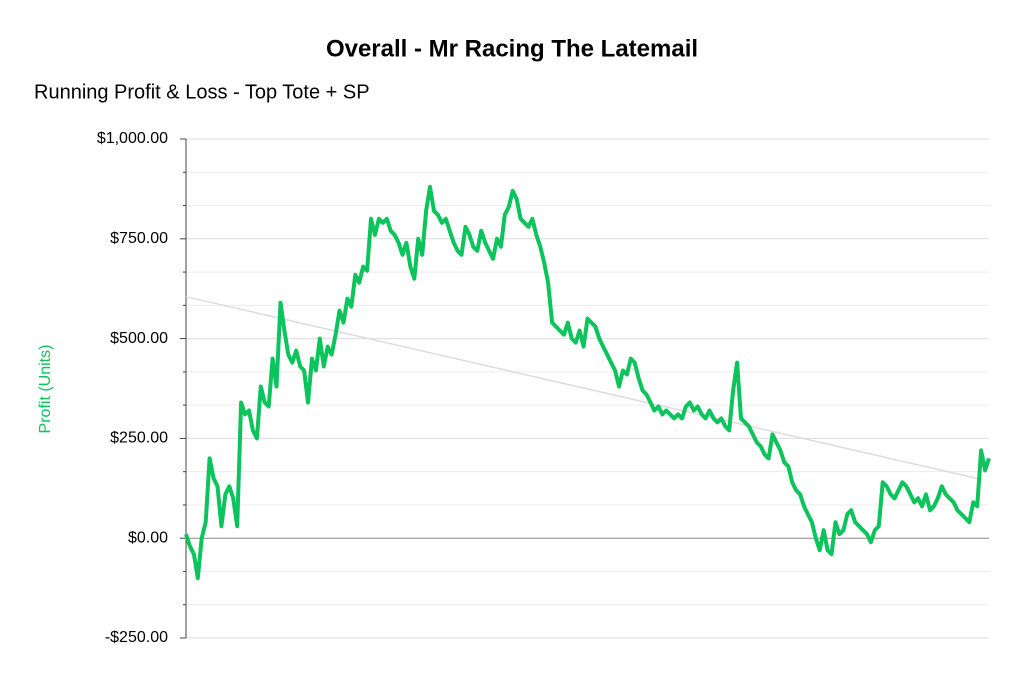 Image resolution: width=1024 pixels, height=684 pixels. What do you see at coordinates (148, 537) in the screenshot?
I see `y-tick-label: $0.00` at bounding box center [148, 537].